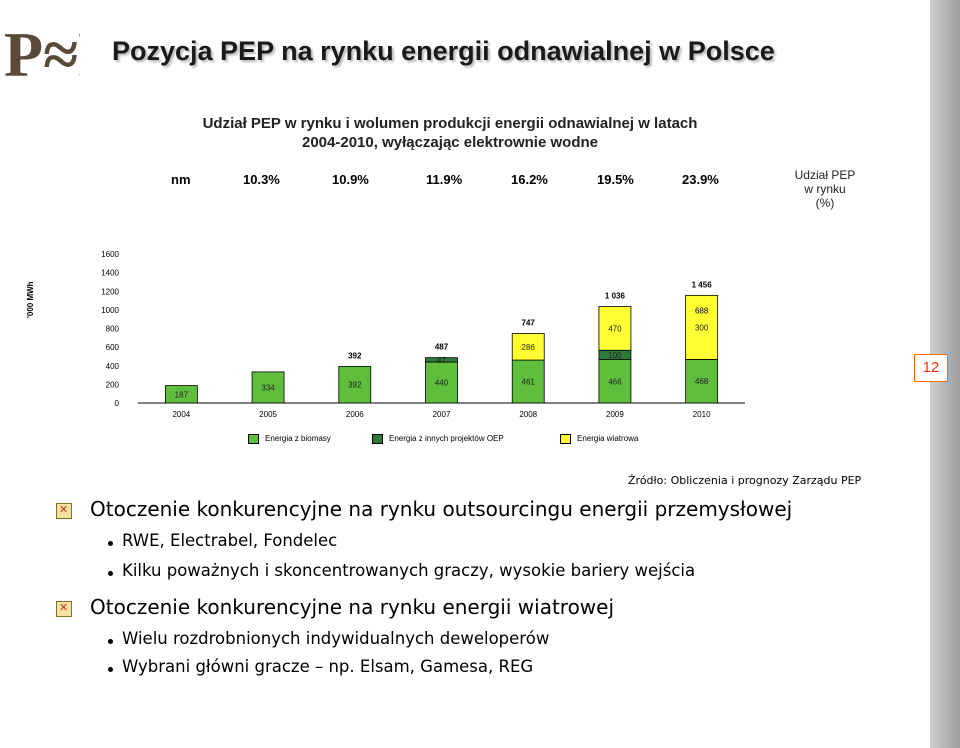 This screenshot has width=960, height=748. What do you see at coordinates (444, 179) in the screenshot?
I see `share-2007: 11.9%` at bounding box center [444, 179].